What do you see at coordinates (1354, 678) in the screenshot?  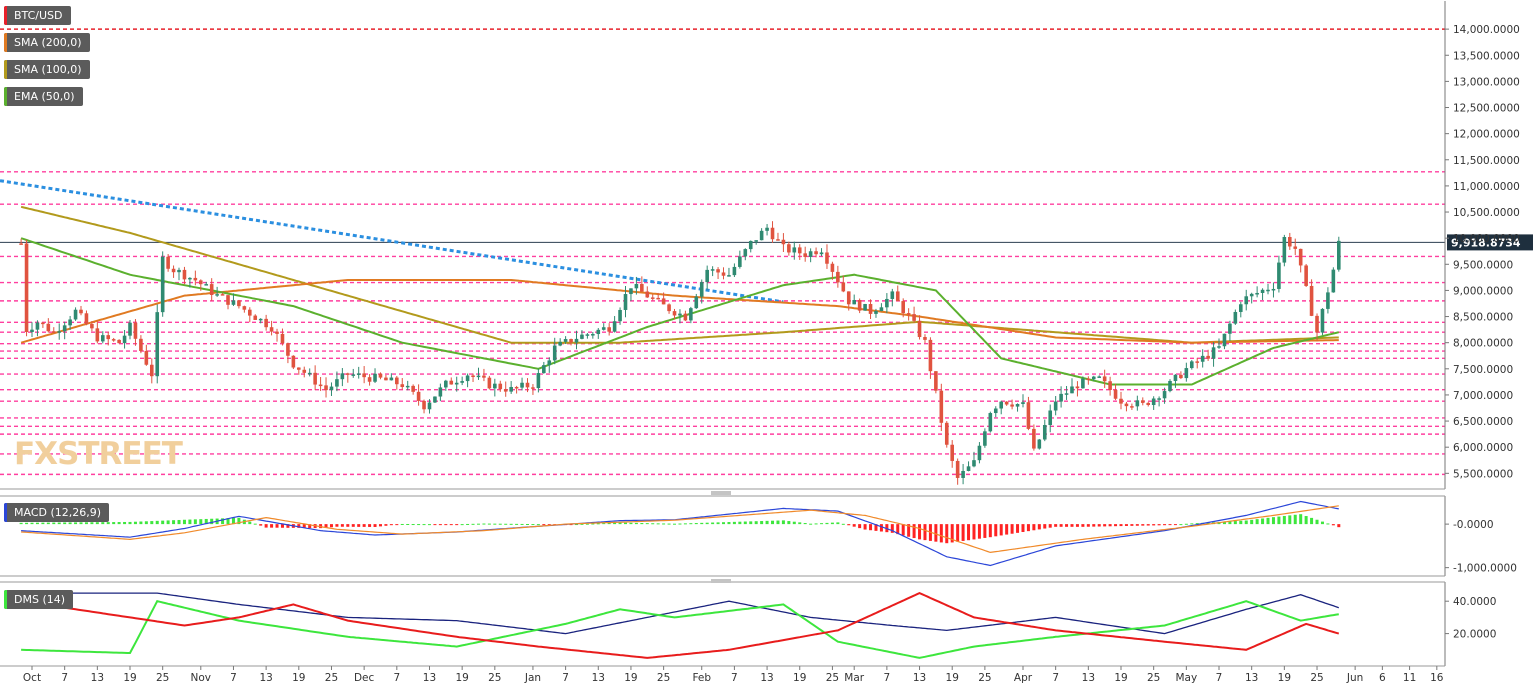 I see `x-tick-label: Jun` at bounding box center [1354, 678].